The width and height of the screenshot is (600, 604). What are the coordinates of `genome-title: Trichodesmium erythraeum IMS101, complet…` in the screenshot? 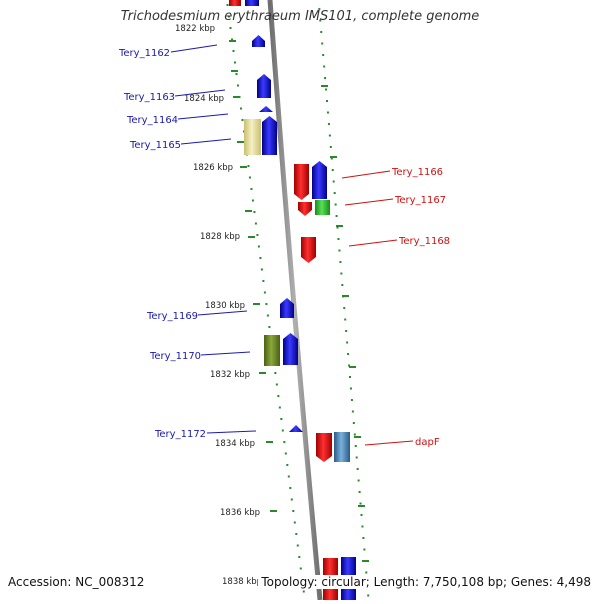 It's located at (300, 16).